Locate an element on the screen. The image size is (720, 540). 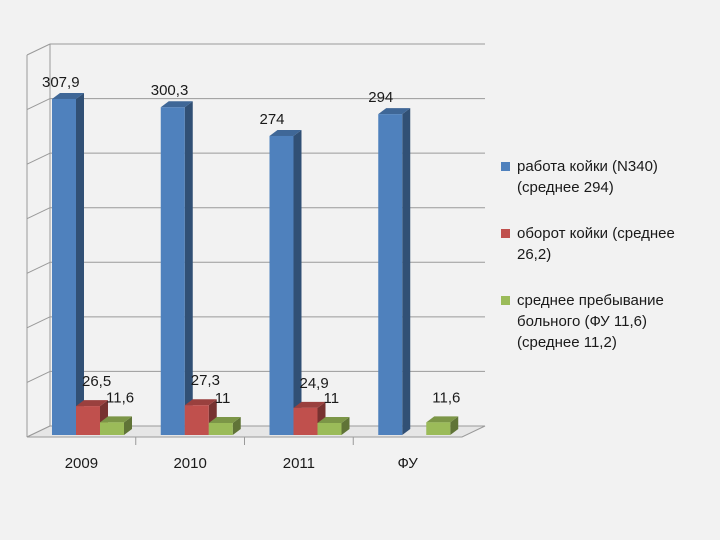
data-label: 27,3 is located at coordinates (205, 380).